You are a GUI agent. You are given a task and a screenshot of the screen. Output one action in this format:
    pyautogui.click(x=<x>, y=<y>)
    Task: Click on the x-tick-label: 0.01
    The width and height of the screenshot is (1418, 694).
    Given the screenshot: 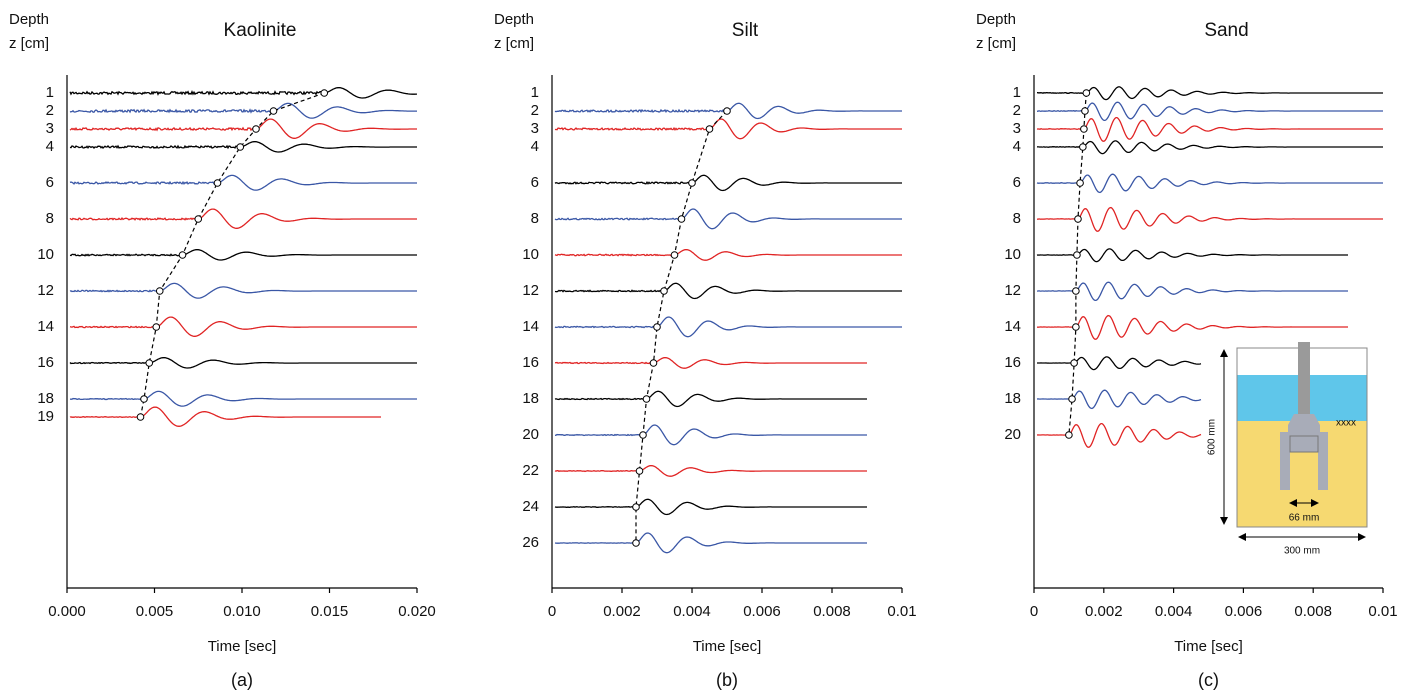 What is the action you would take?
    pyautogui.click(x=901, y=611)
    